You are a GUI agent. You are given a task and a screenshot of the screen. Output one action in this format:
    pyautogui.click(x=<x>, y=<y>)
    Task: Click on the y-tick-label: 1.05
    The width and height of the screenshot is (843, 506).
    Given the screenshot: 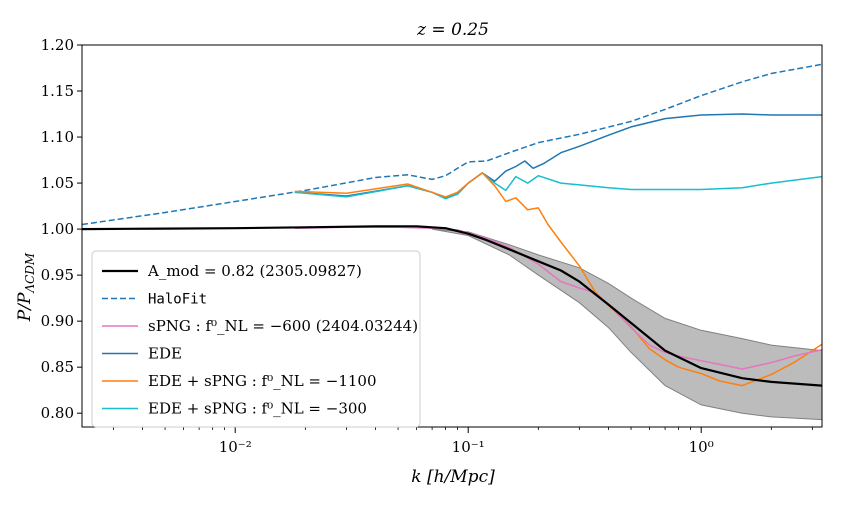 What is the action you would take?
    pyautogui.click(x=57, y=183)
    